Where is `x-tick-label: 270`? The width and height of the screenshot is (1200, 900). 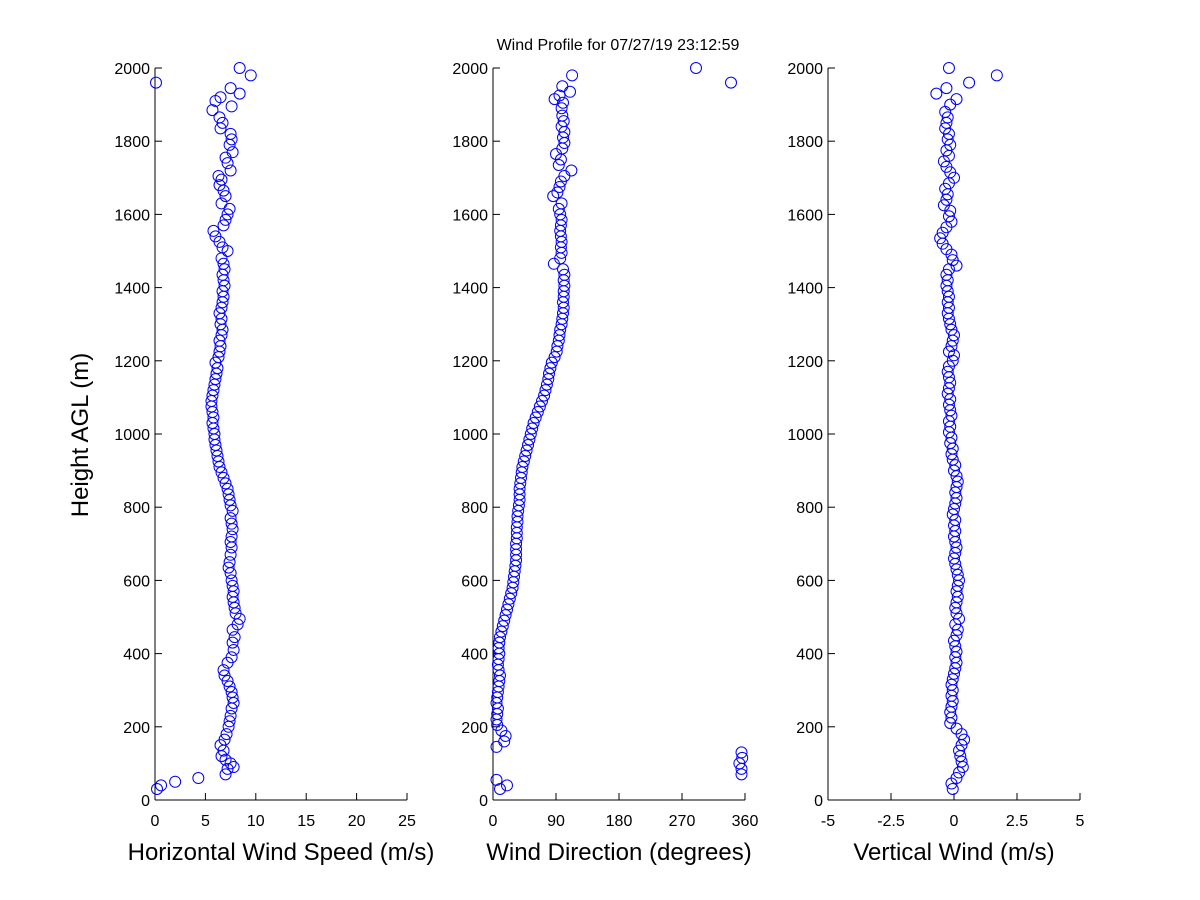
x-tick-label: 270 is located at coordinates (682, 821).